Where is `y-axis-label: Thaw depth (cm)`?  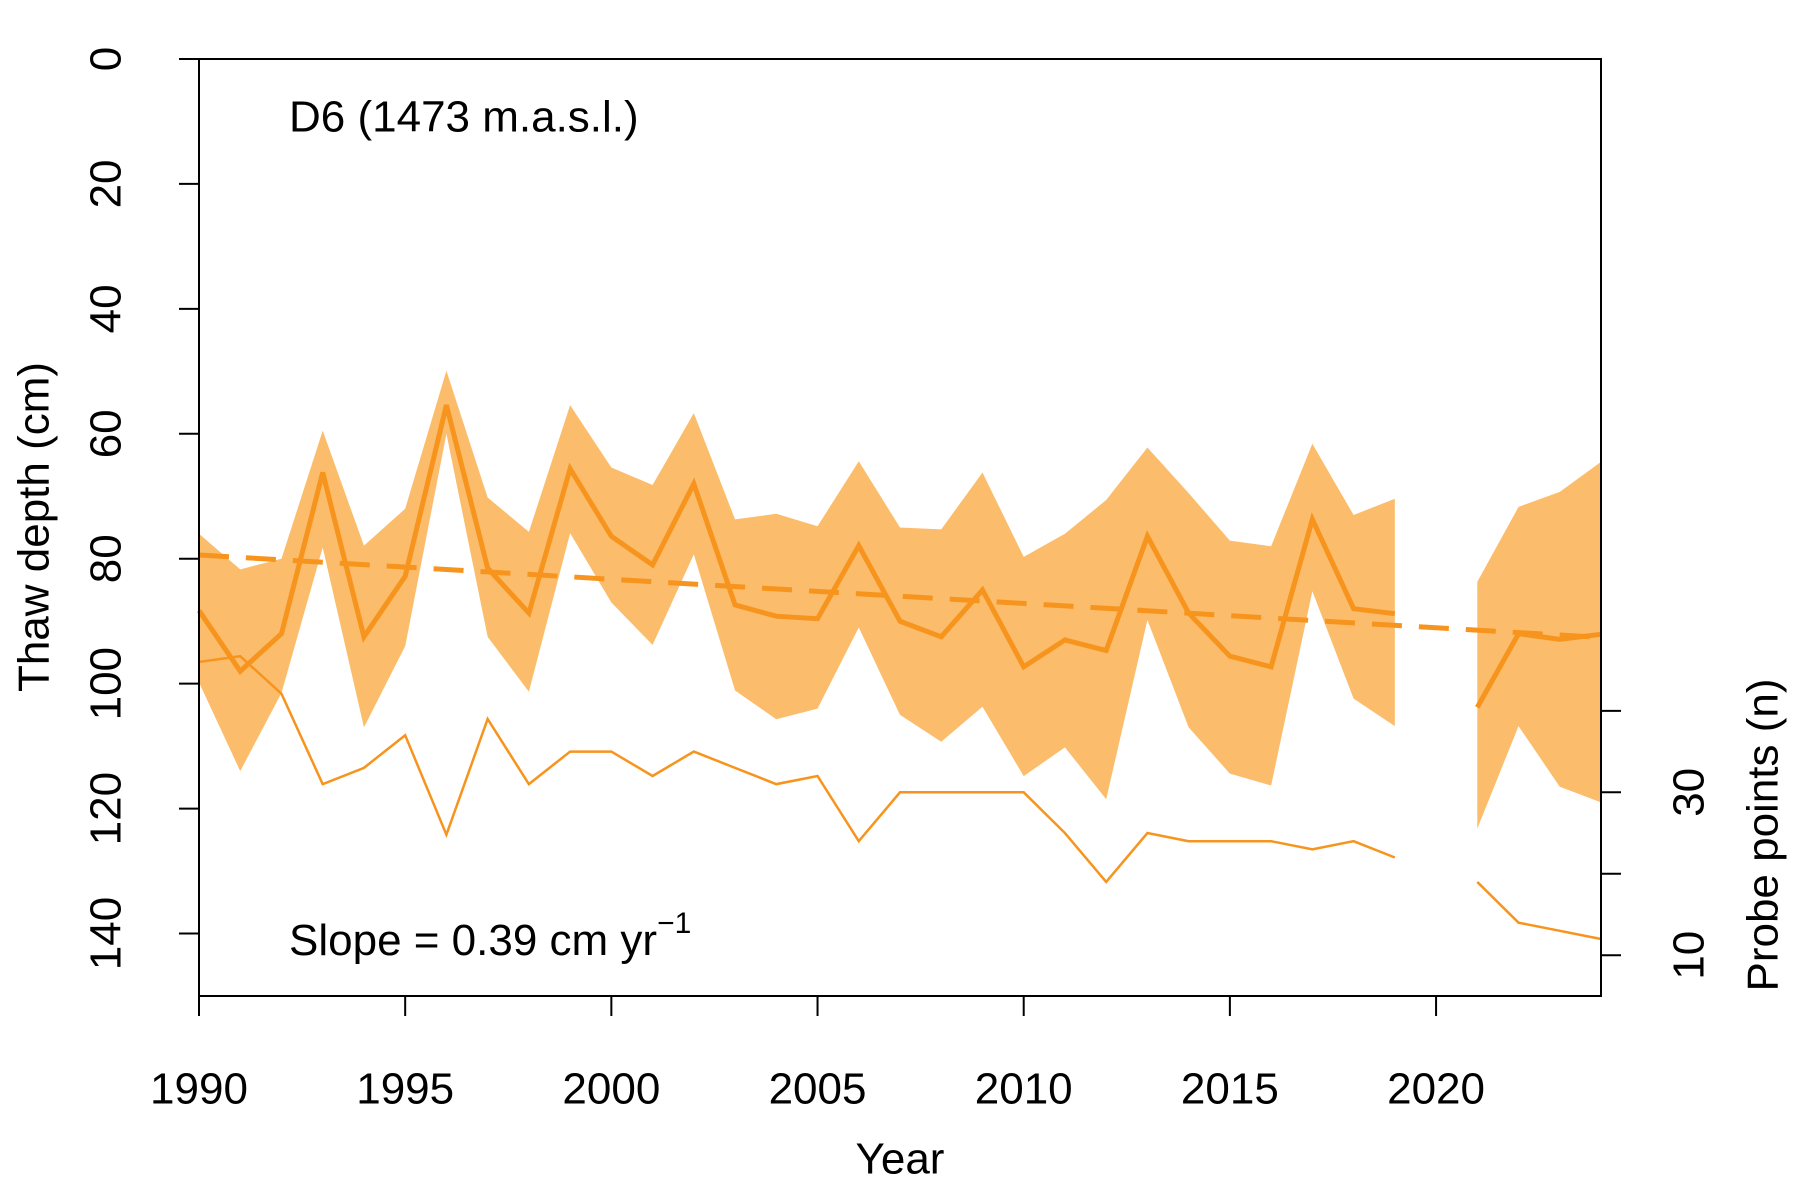
y-axis-label: Thaw depth (cm) is located at coordinates (34, 527).